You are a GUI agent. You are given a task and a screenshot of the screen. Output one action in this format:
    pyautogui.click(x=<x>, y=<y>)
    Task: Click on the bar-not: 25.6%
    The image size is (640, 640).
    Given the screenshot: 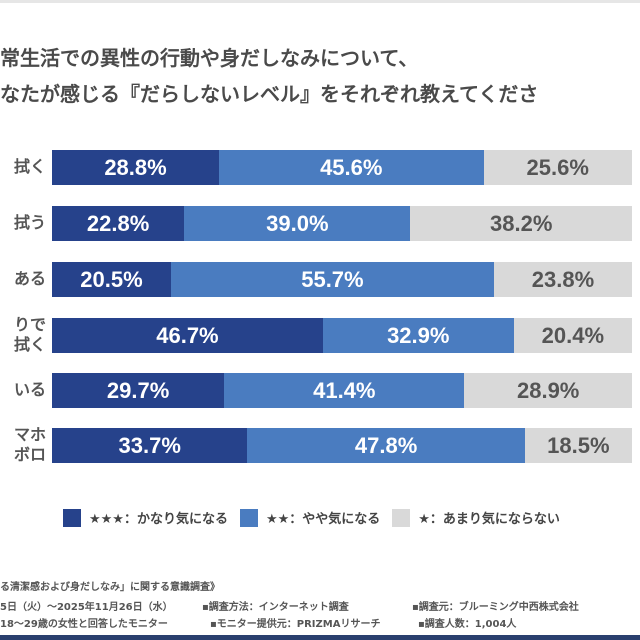 What is the action you would take?
    pyautogui.click(x=557, y=167)
    